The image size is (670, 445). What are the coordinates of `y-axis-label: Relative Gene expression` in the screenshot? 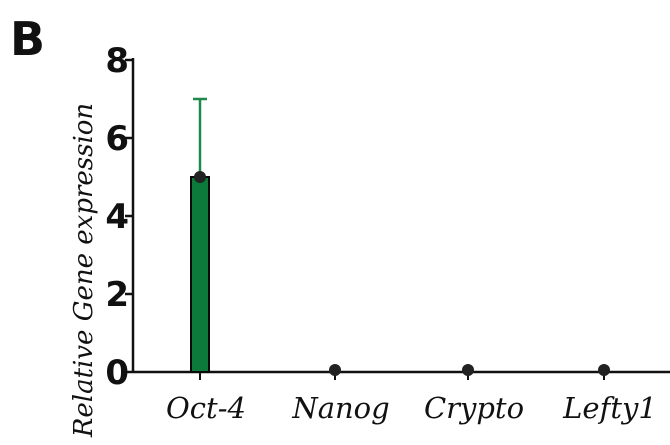 It's located at (84, 270).